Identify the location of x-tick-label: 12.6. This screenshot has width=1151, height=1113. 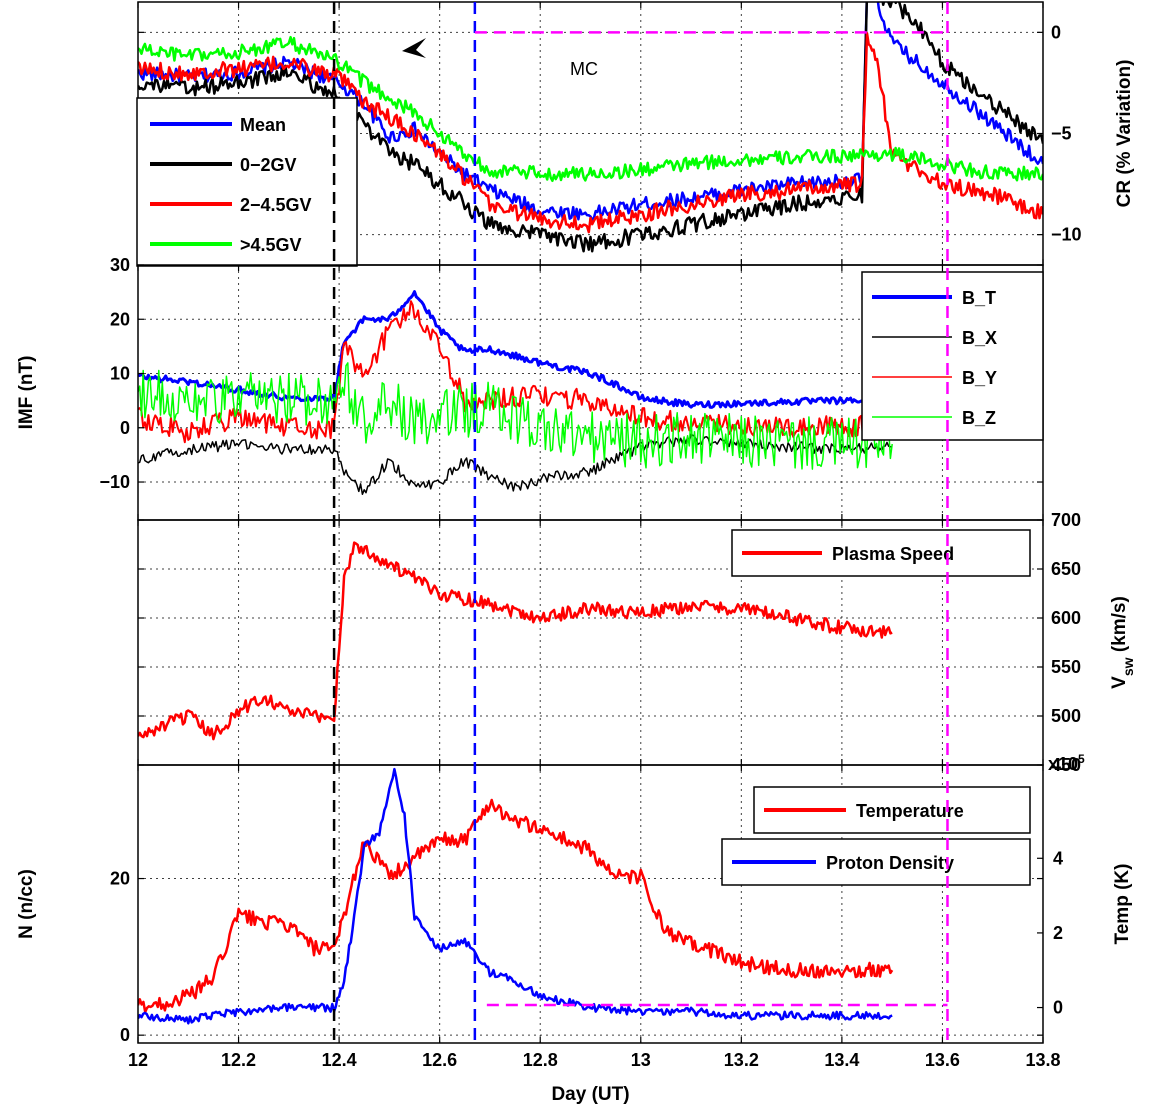
(439, 1060).